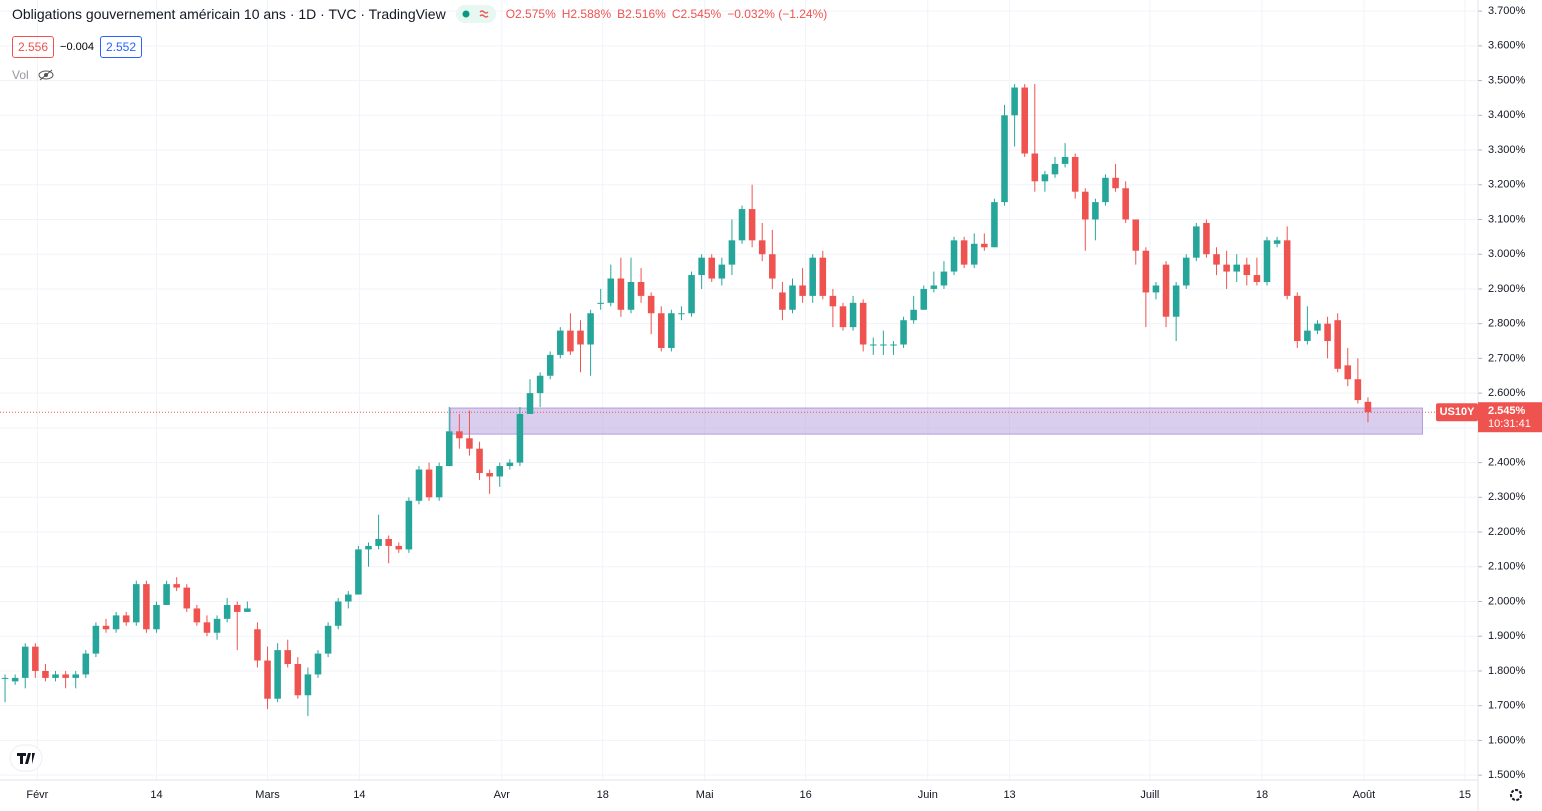 This screenshot has height=811, width=1542. I want to click on y-tick-label: 2.700%, so click(1507, 358).